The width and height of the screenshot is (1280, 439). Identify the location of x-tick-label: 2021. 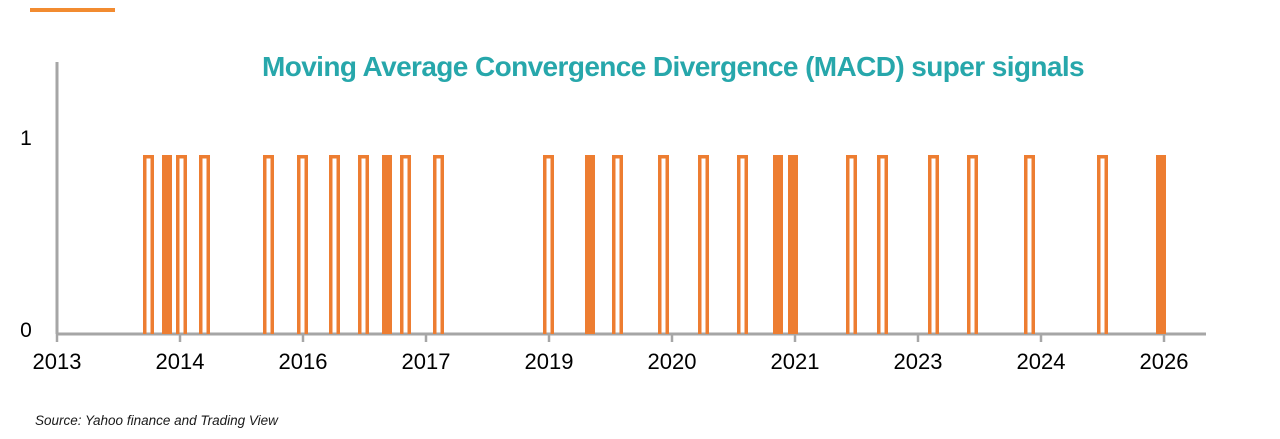
(795, 361).